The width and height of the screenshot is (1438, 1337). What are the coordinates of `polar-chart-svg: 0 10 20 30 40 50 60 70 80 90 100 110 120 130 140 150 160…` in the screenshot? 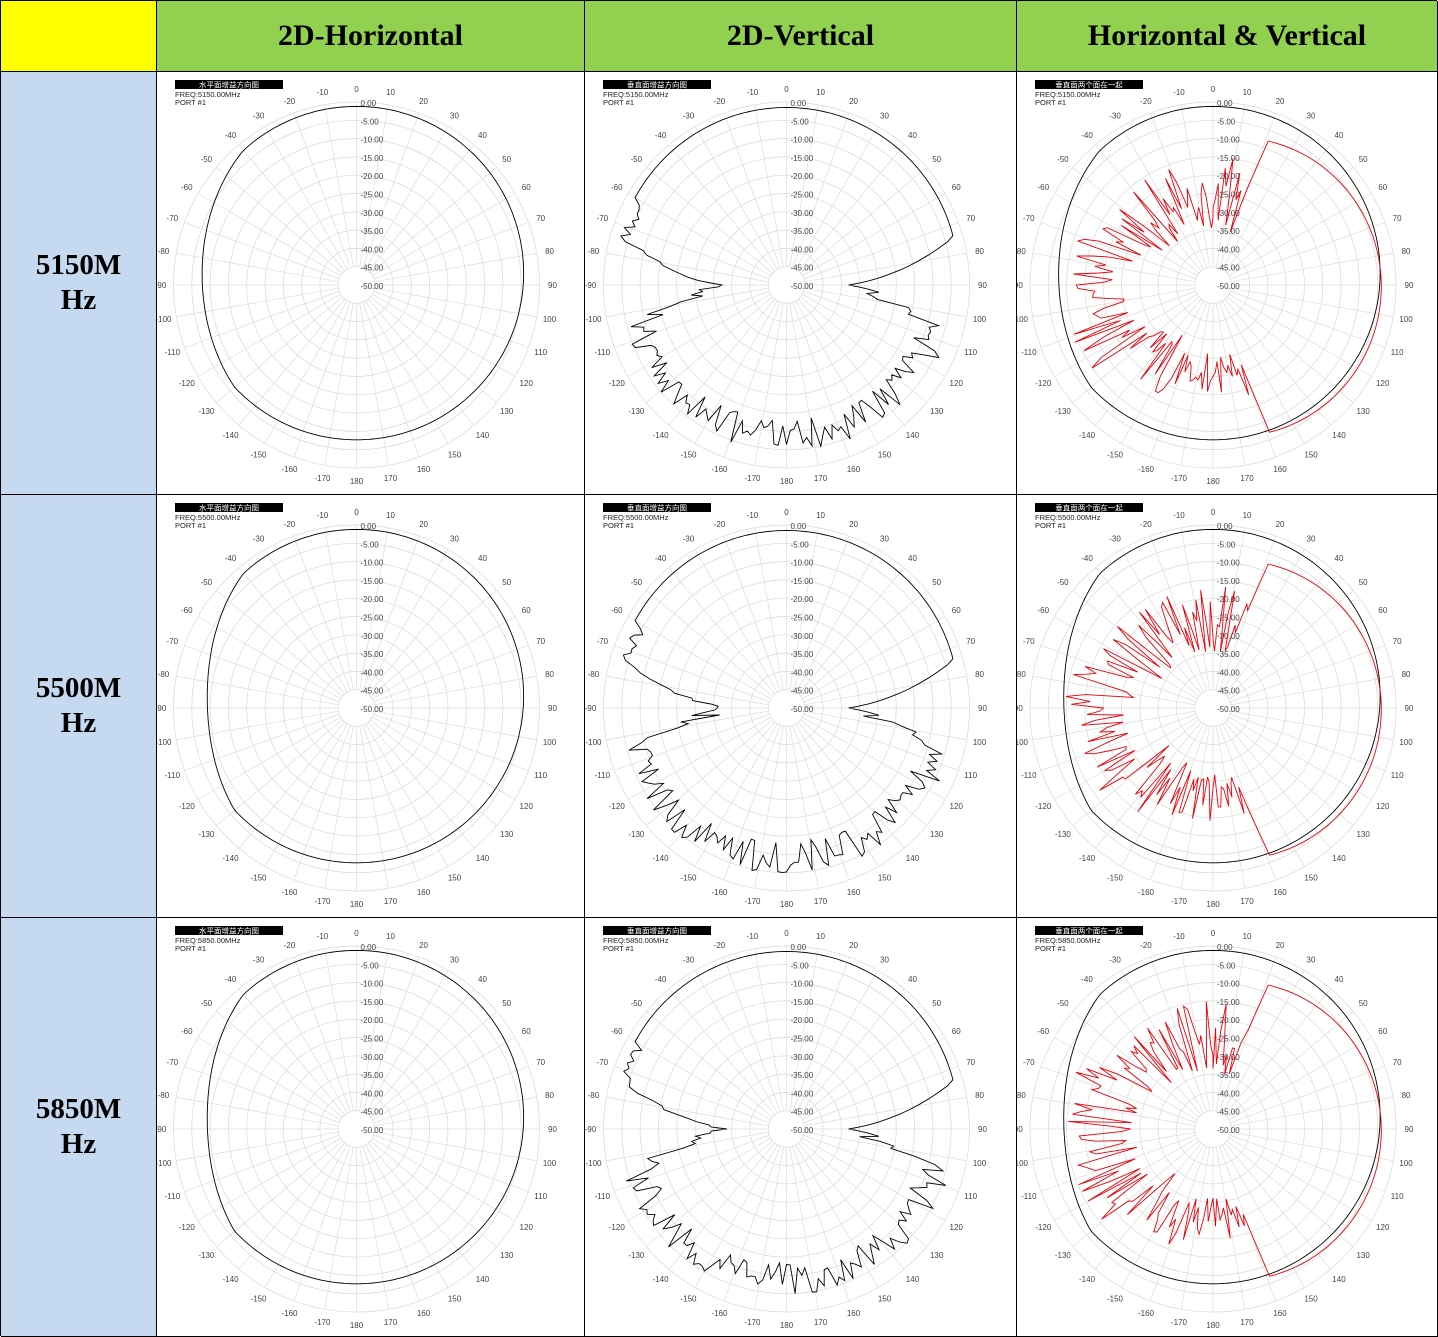 It's located at (1215, 706).